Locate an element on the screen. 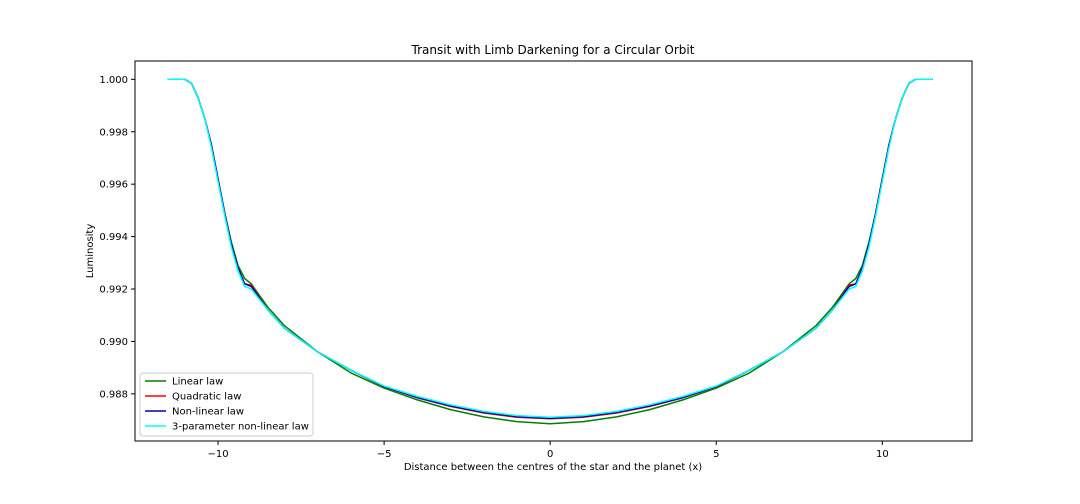  y-tick-label: 0.994 is located at coordinates (113, 237).